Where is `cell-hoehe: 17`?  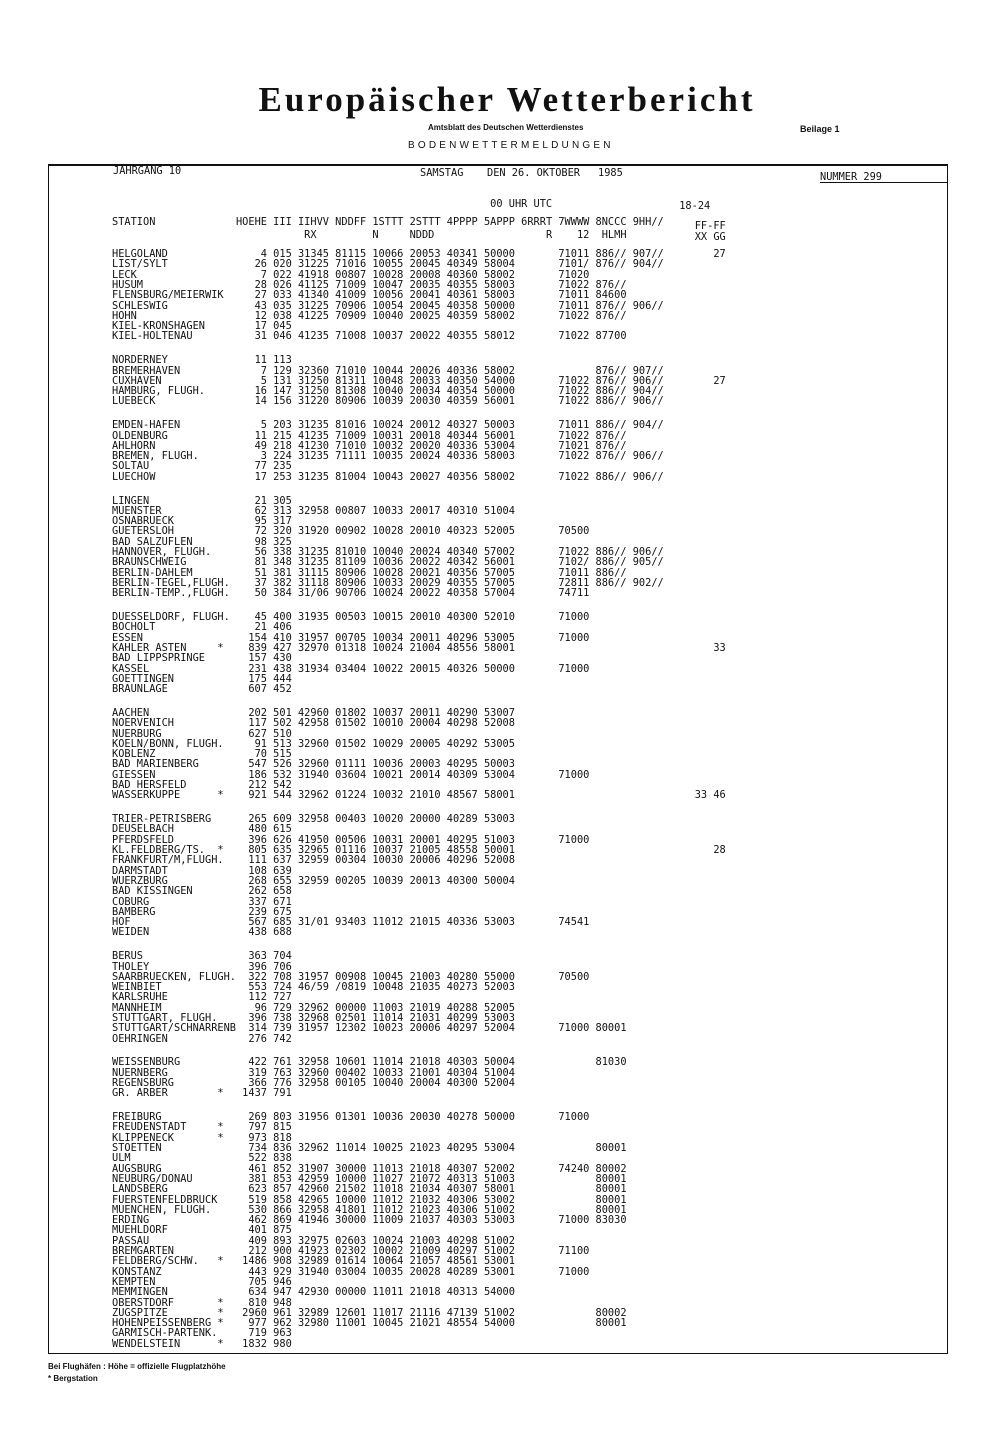 cell-hoehe: 17 is located at coordinates (260, 476).